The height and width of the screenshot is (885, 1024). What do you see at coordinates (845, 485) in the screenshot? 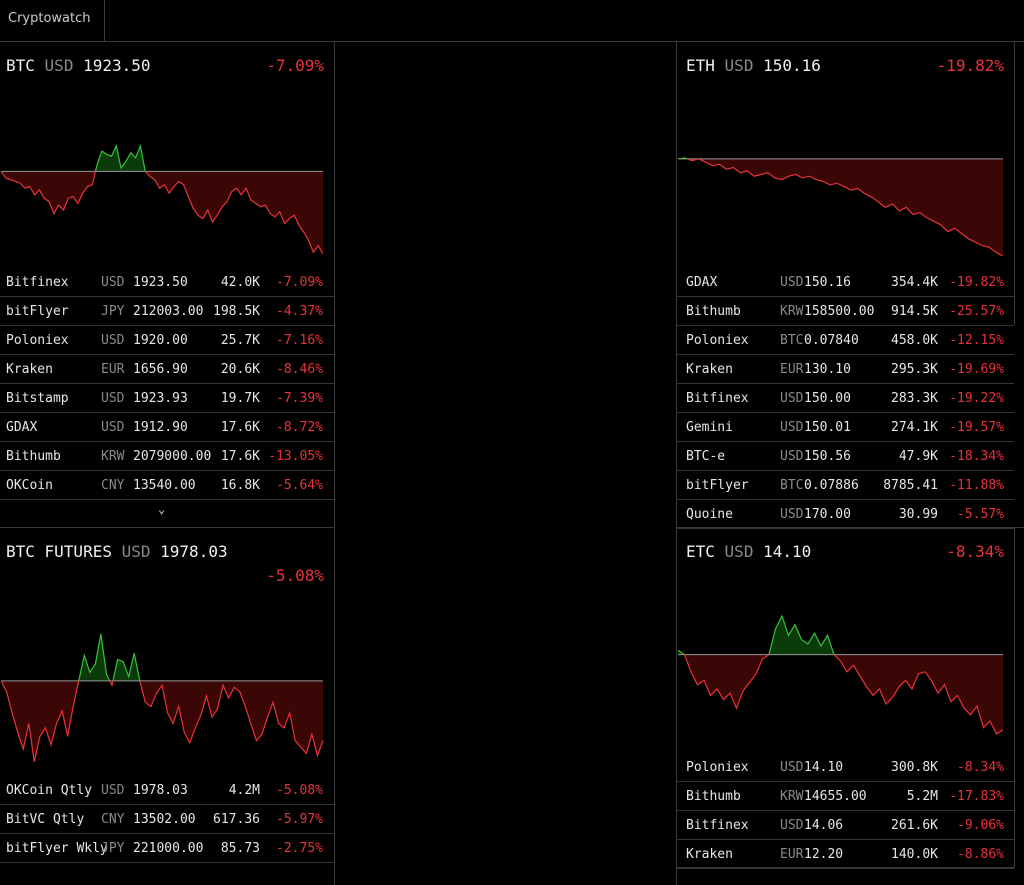
I see `exchange-row: bitFlyer BTC 0.07886 8785.41 -11.88%` at bounding box center [845, 485].